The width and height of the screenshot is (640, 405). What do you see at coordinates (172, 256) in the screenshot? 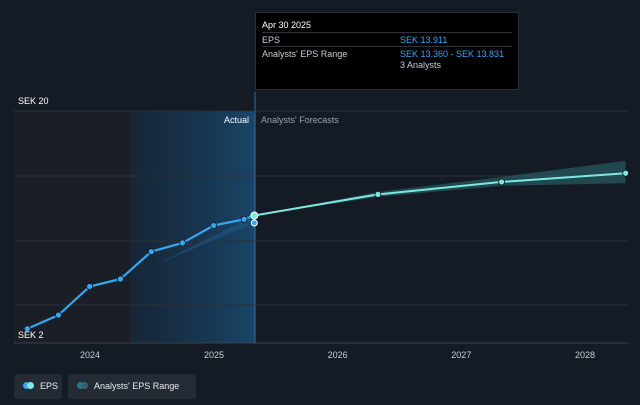
I see `history-range-band` at bounding box center [172, 256].